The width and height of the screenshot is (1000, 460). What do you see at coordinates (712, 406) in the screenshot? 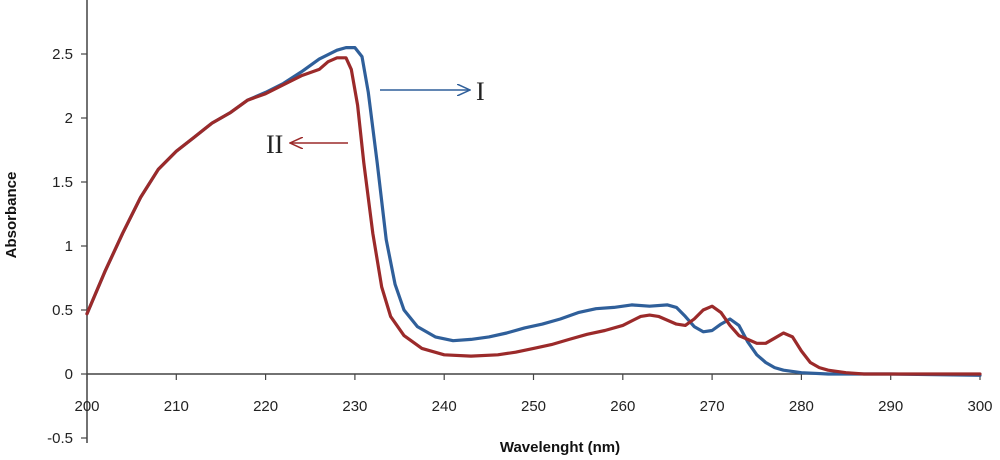
I see `x-tick-label: 270` at bounding box center [712, 406].